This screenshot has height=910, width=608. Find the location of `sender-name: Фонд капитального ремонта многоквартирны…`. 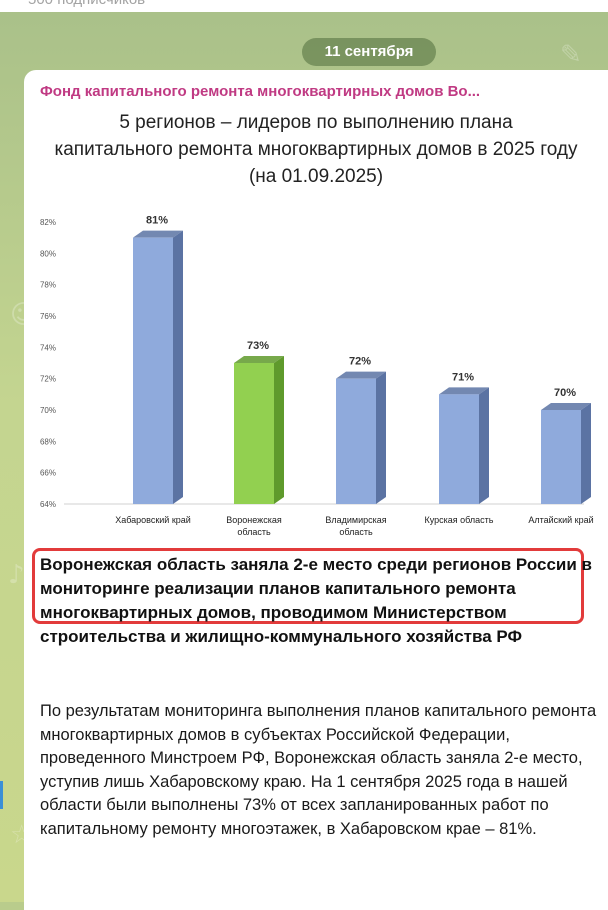

sender-name: Фонд капитального ремонта многоквартирны… is located at coordinates (260, 91).